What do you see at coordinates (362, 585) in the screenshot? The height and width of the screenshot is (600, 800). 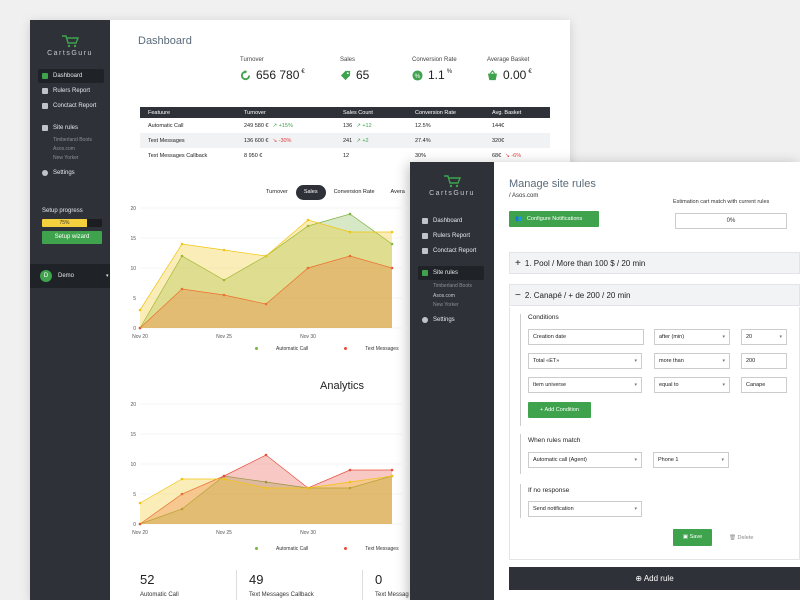 I see `divider` at bounding box center [362, 585].